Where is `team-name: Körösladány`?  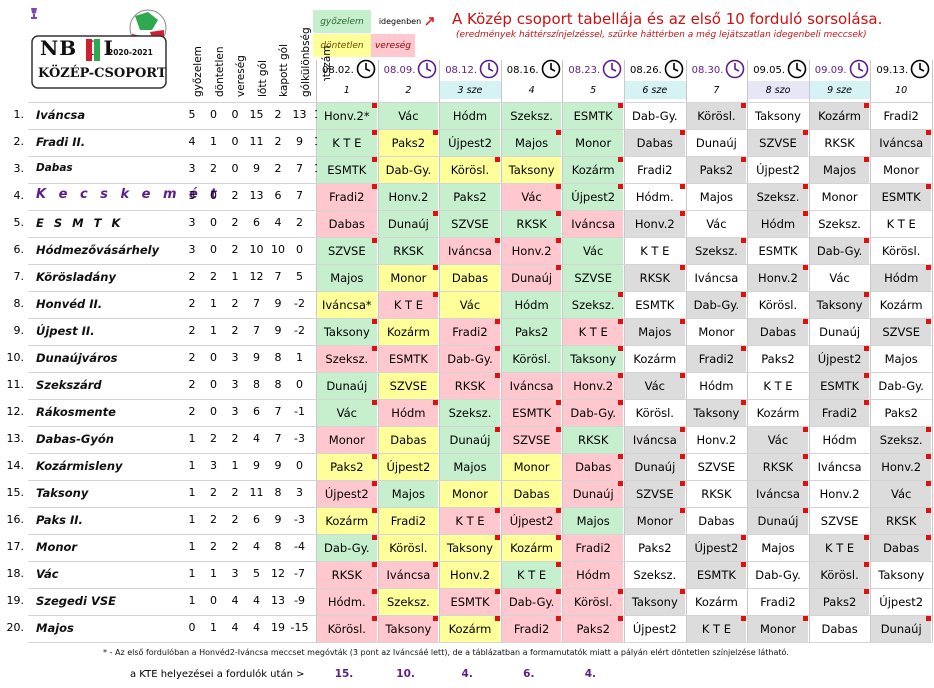 team-name: Körösladány is located at coordinates (76, 277).